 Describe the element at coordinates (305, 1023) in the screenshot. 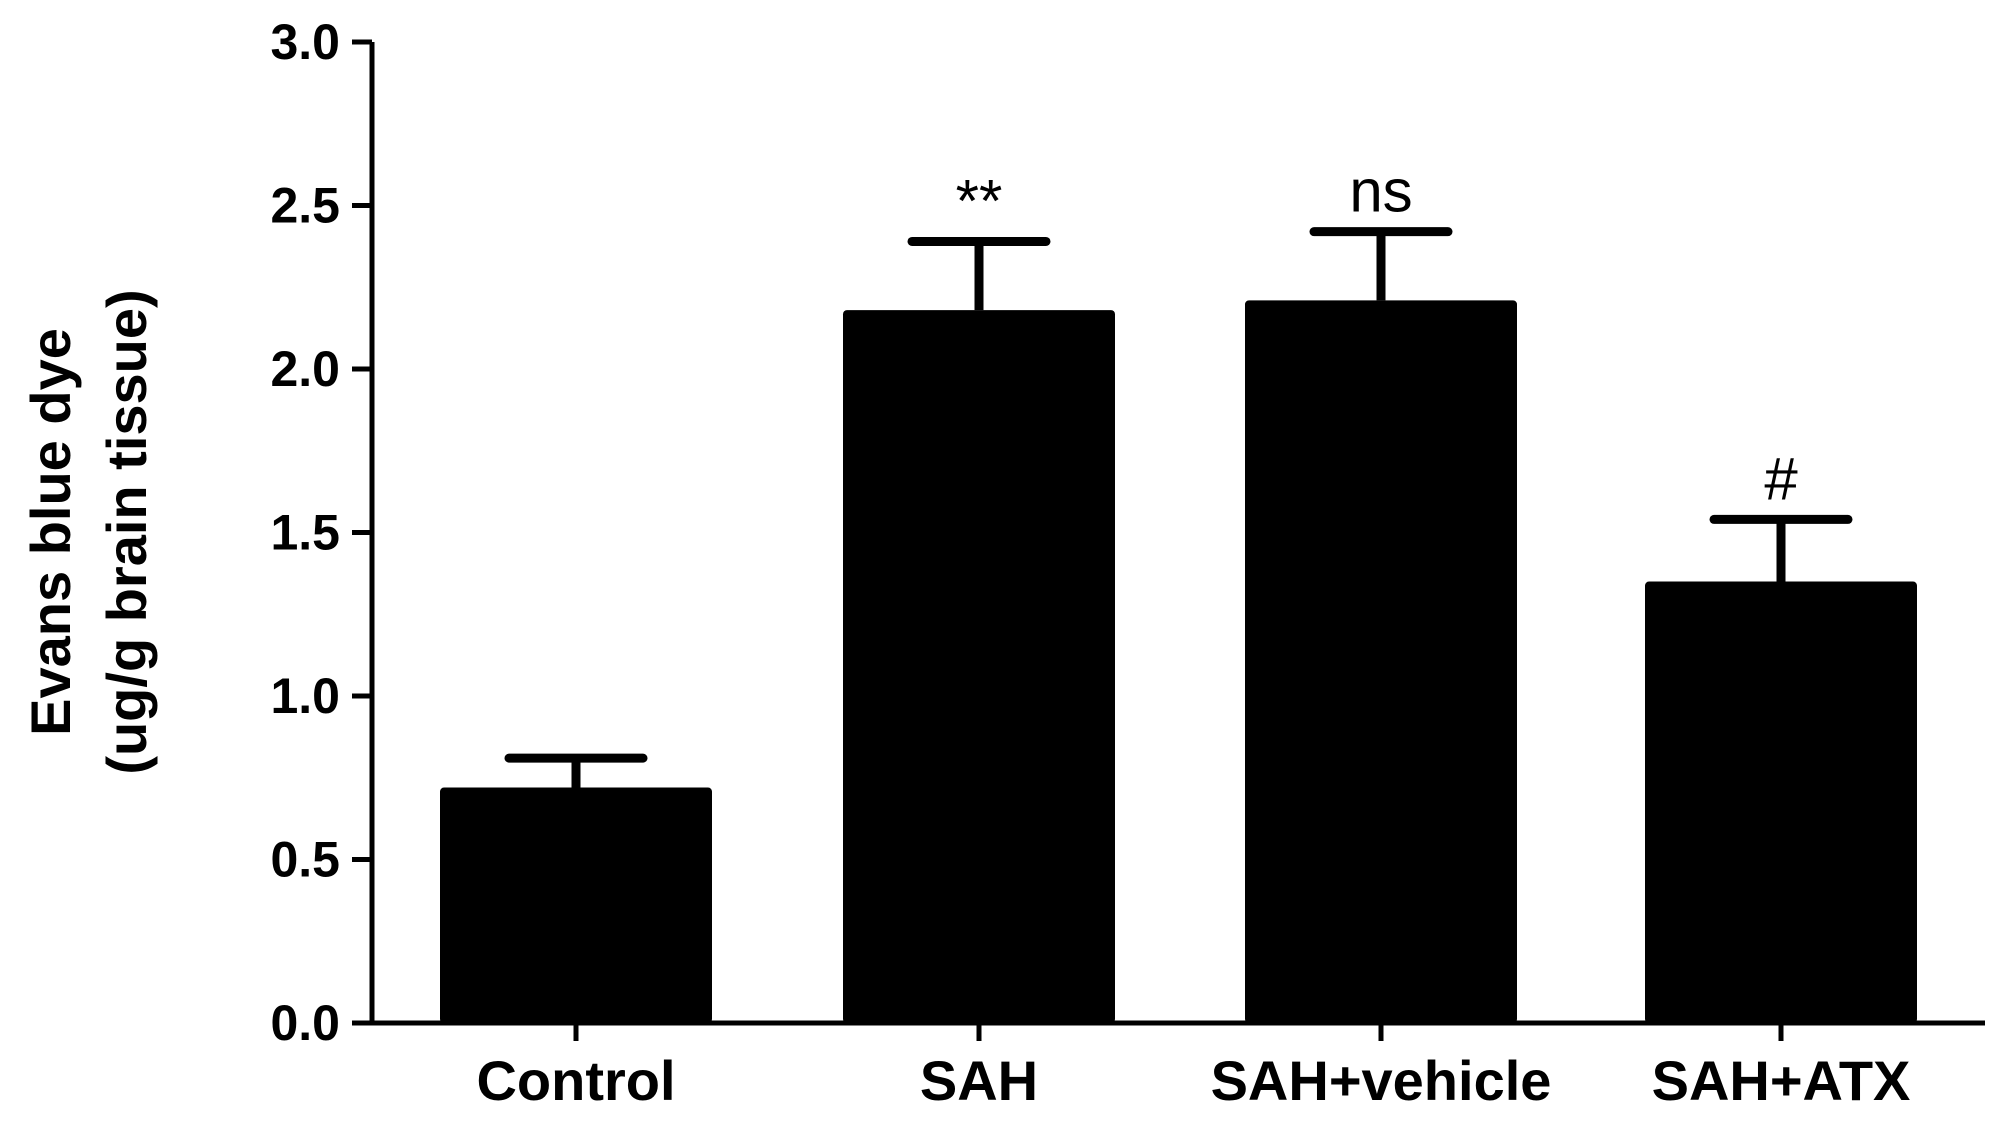

I see `y-tick-label: 0.0` at that location.